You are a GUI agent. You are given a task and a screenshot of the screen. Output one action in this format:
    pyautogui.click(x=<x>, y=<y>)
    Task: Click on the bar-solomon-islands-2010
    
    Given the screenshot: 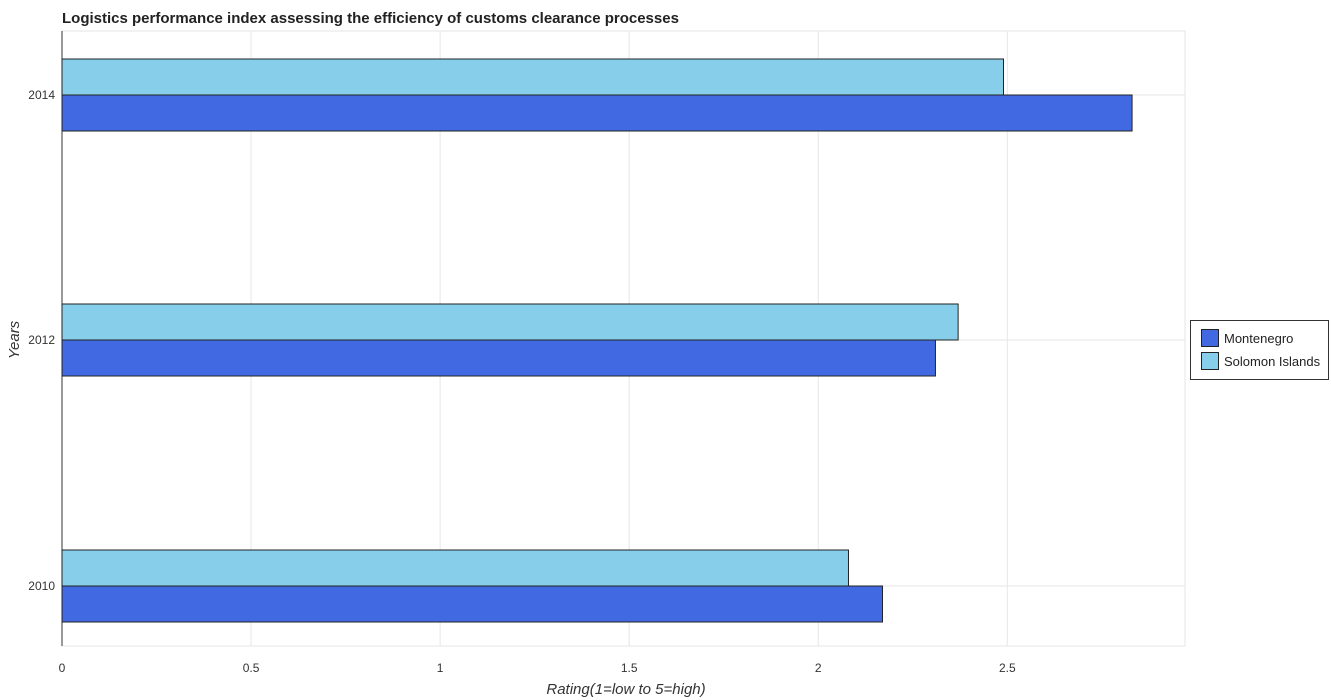 What is the action you would take?
    pyautogui.click(x=455, y=568)
    